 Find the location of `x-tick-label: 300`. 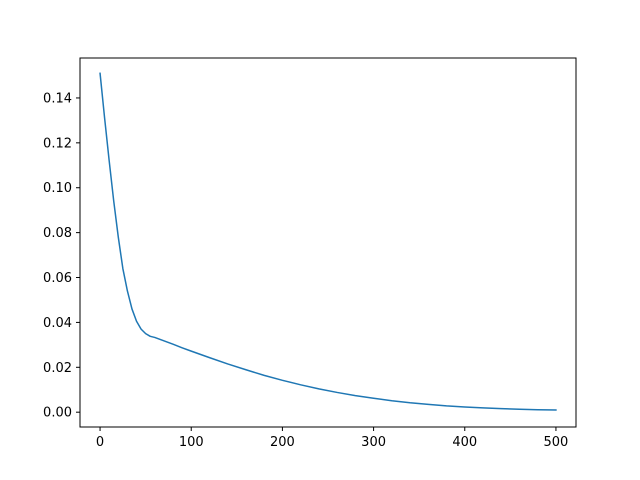

x-tick-label: 300 is located at coordinates (373, 442).